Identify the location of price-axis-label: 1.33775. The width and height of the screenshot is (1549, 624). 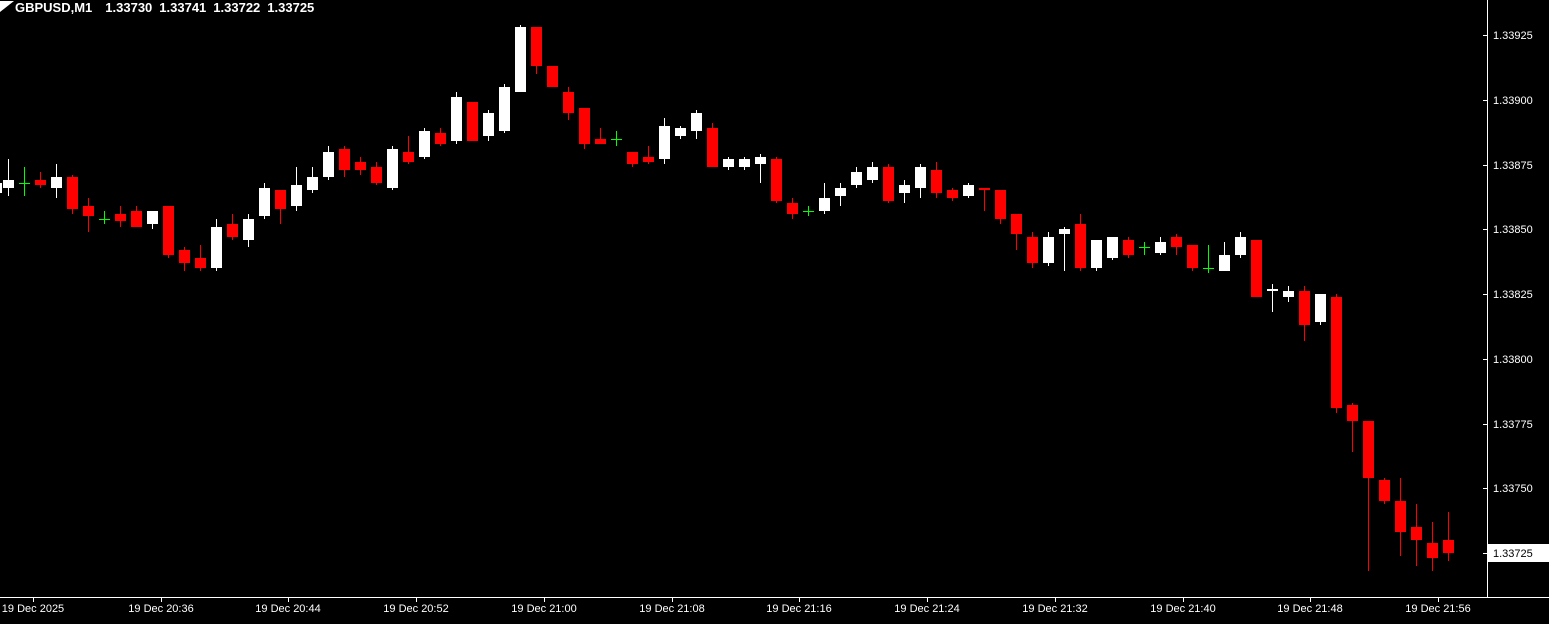
(1513, 425).